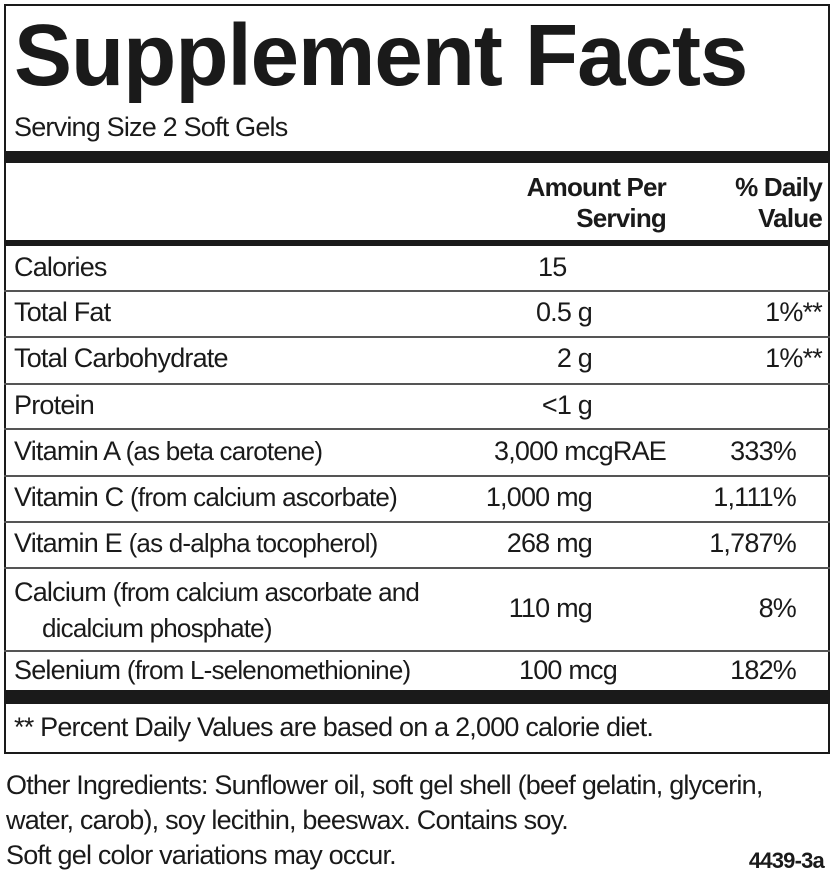 The height and width of the screenshot is (880, 836). What do you see at coordinates (62, 312) in the screenshot?
I see `row-name: Total Fat` at bounding box center [62, 312].